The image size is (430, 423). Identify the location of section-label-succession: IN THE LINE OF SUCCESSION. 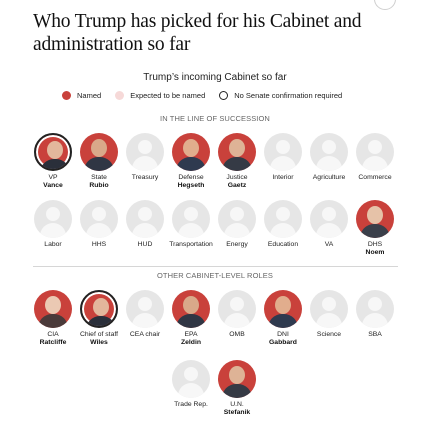
(215, 118).